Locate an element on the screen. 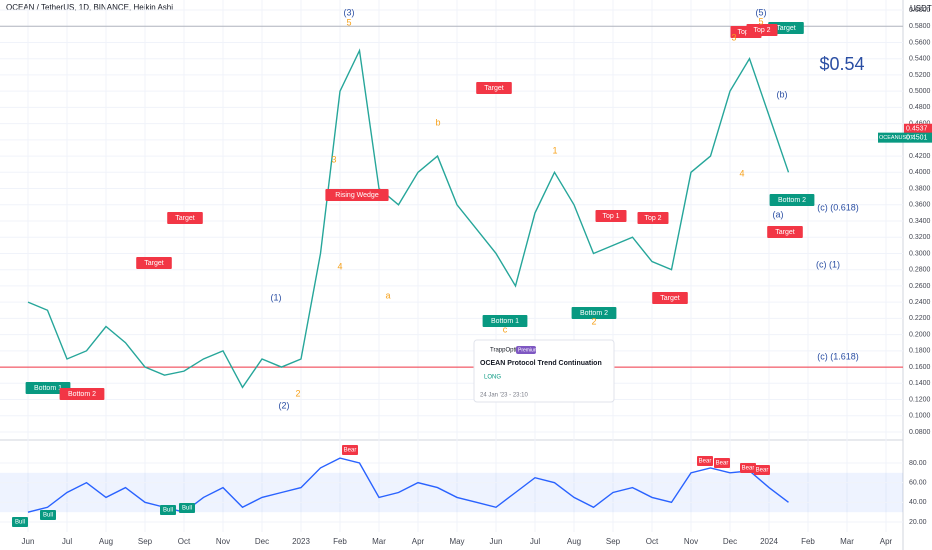  y-tick-label: 0.3600 is located at coordinates (920, 205).